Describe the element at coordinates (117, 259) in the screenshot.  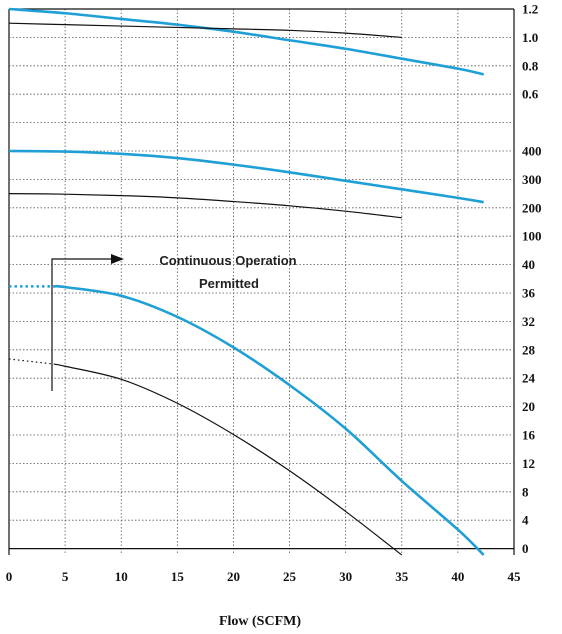
I see `annotation-arrowhead` at that location.